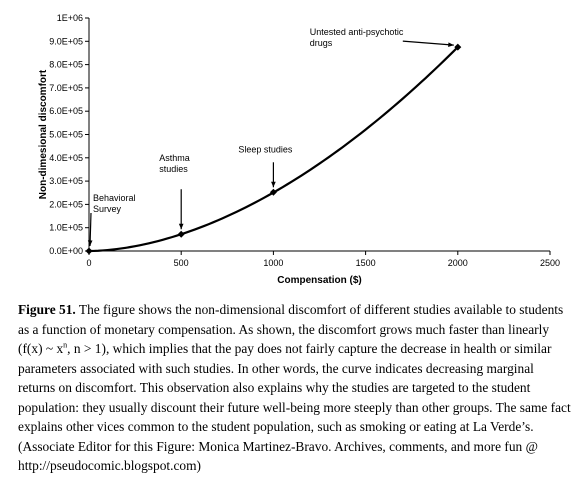 This screenshot has width=580, height=493. What do you see at coordinates (174, 158) in the screenshot?
I see `annotation-line: Asthma` at bounding box center [174, 158].